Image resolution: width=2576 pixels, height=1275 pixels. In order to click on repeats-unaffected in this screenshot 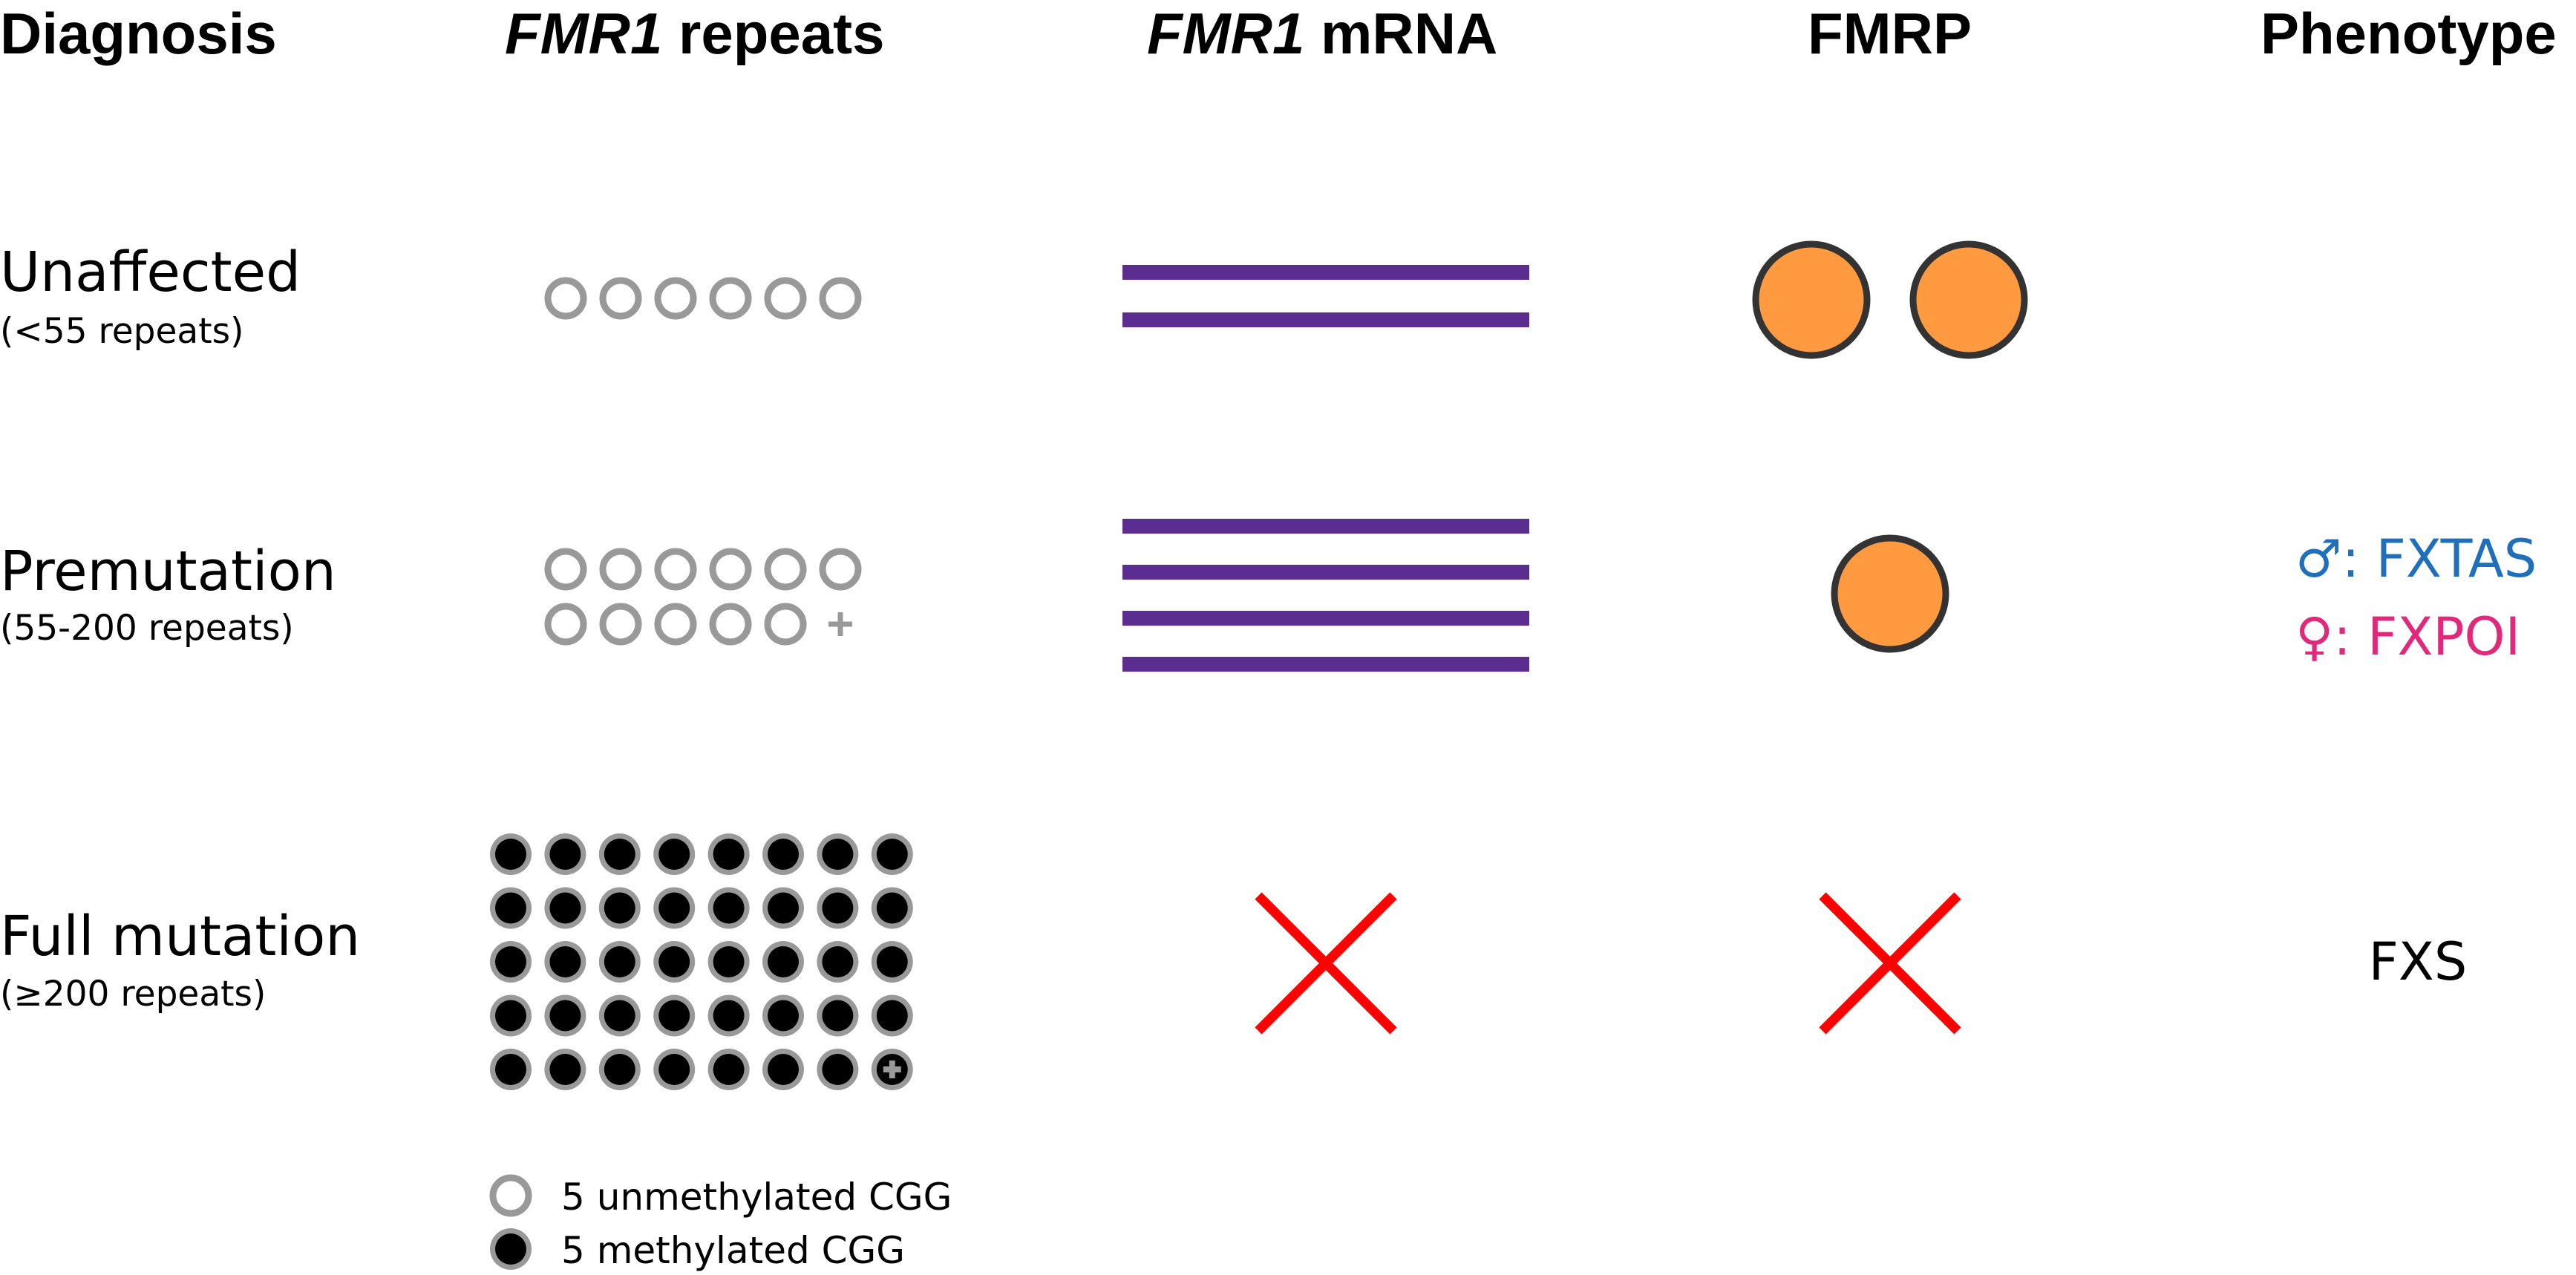, I will do `click(703, 298)`.